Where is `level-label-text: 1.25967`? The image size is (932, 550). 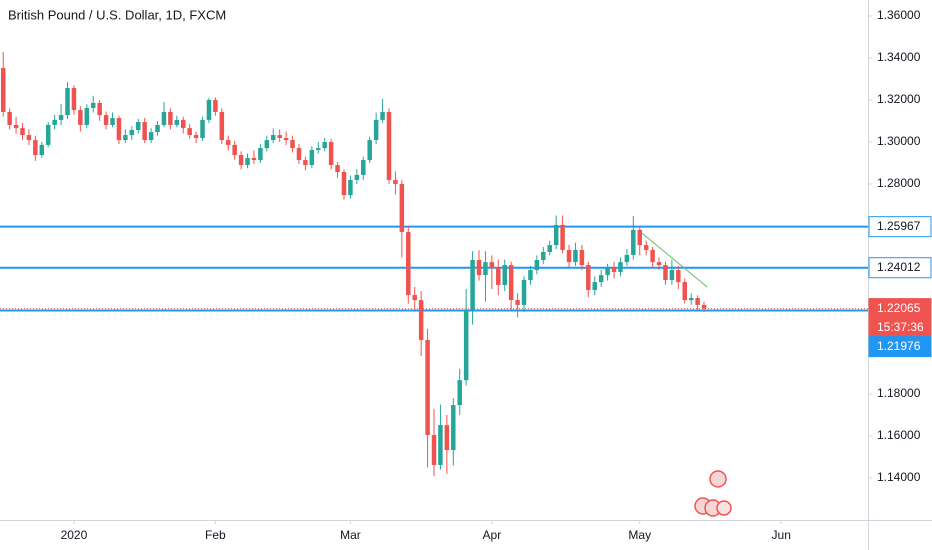 level-label-text: 1.25967 is located at coordinates (899, 226).